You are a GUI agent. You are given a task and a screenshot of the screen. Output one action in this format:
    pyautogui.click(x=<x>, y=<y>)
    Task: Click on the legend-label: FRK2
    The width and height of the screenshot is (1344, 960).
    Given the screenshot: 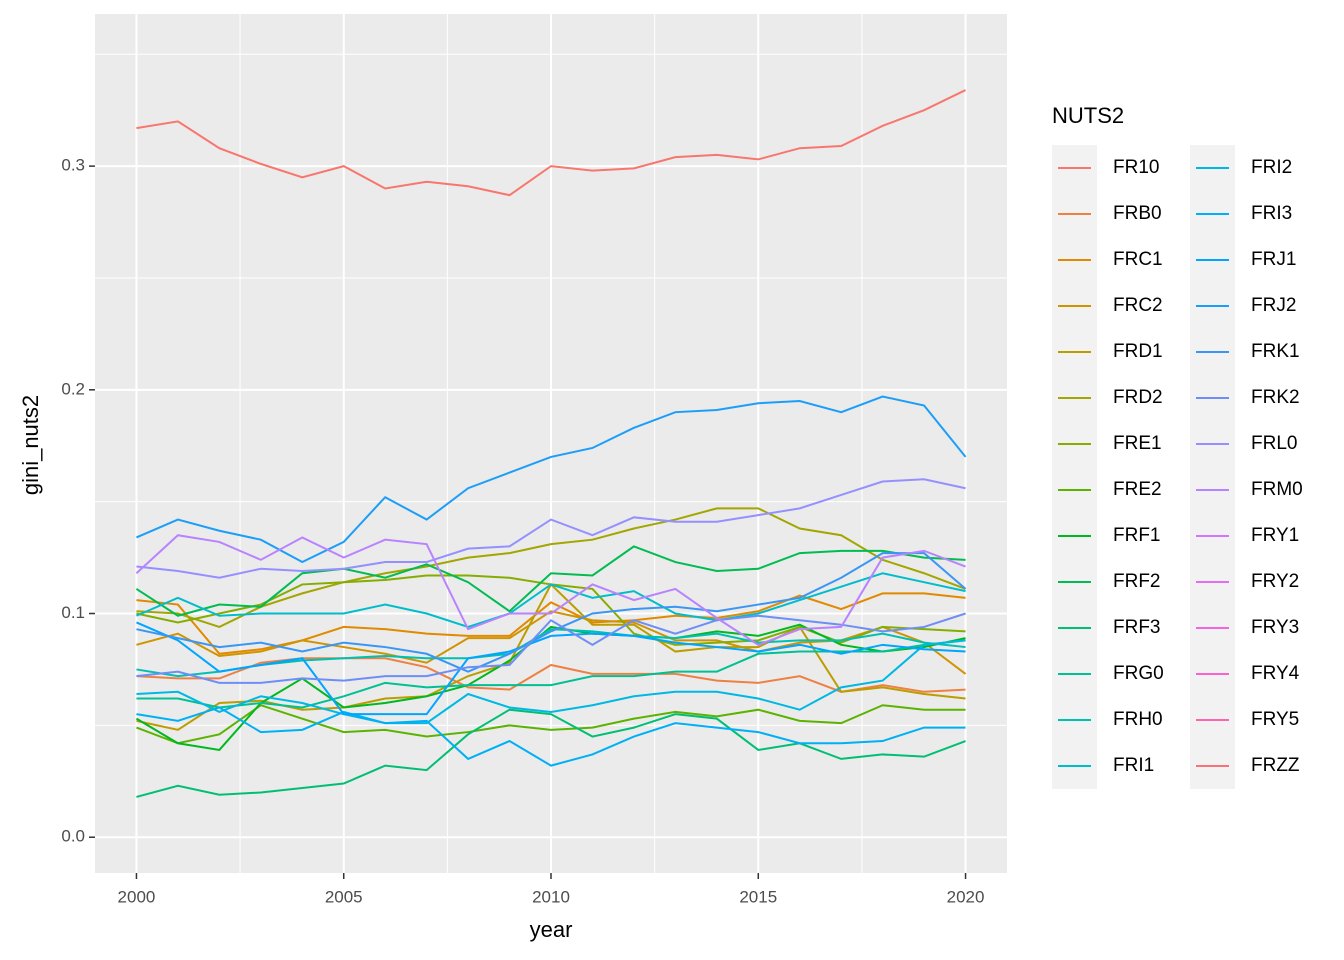 What is the action you would take?
    pyautogui.click(x=1275, y=397)
    